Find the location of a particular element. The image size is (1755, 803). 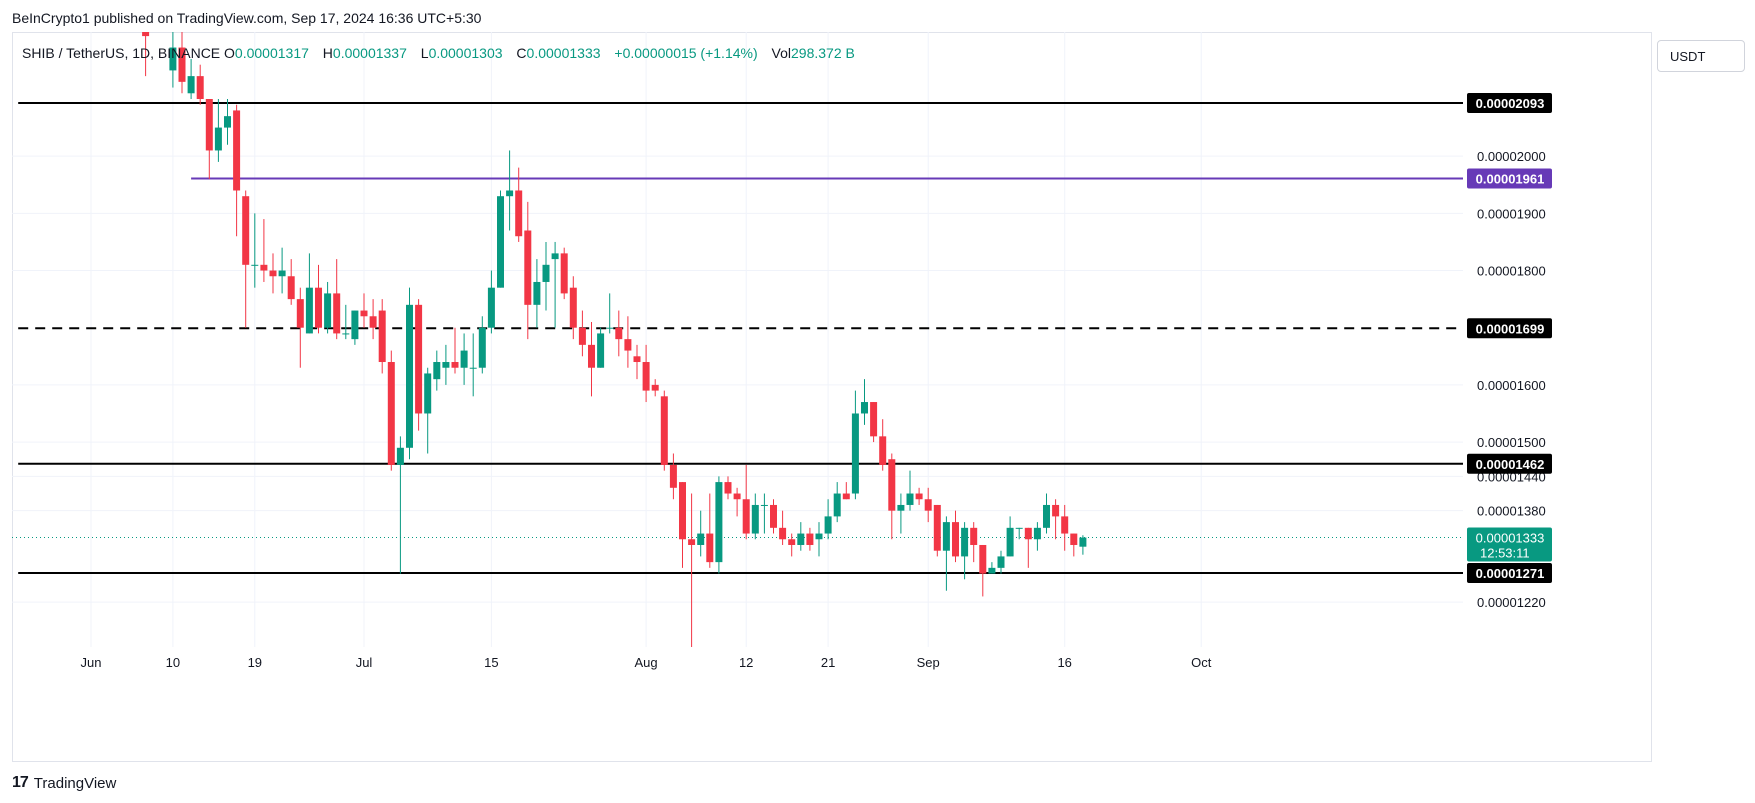

x-tick-label: 15 is located at coordinates (491, 662).